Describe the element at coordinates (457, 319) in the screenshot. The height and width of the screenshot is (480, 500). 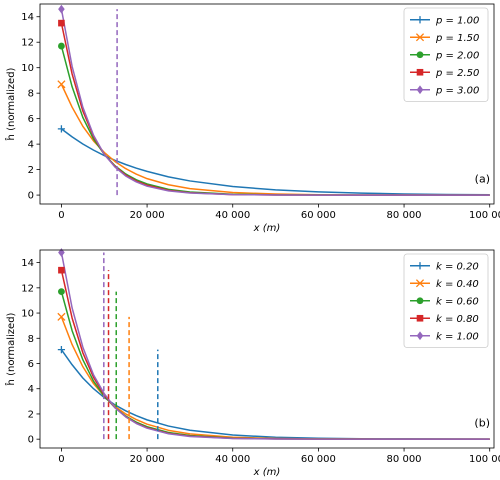
I see `legend-label: k = 0.80` at that location.